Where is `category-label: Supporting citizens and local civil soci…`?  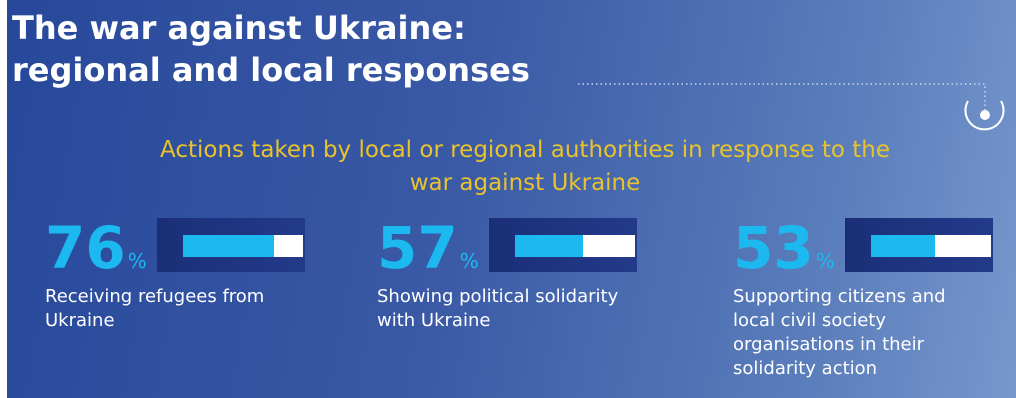 category-label: Supporting citizens and local civil soci… is located at coordinates (839, 332).